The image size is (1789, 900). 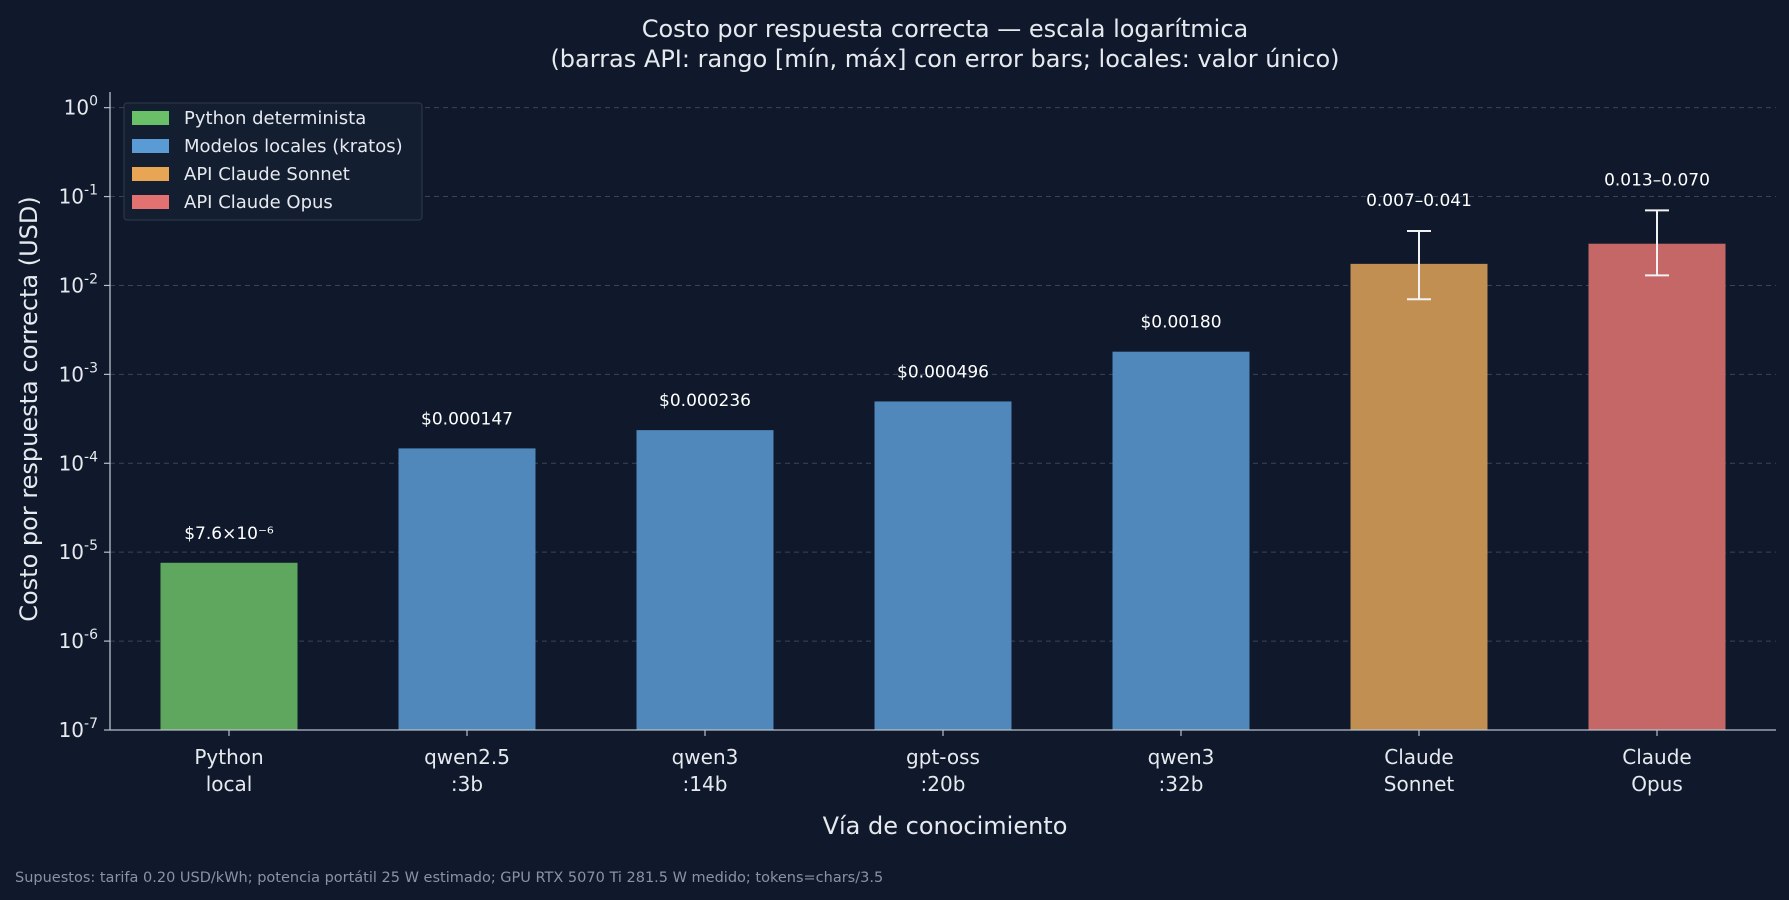 What do you see at coordinates (1180, 323) in the screenshot?
I see `value-label: $0.00180` at bounding box center [1180, 323].